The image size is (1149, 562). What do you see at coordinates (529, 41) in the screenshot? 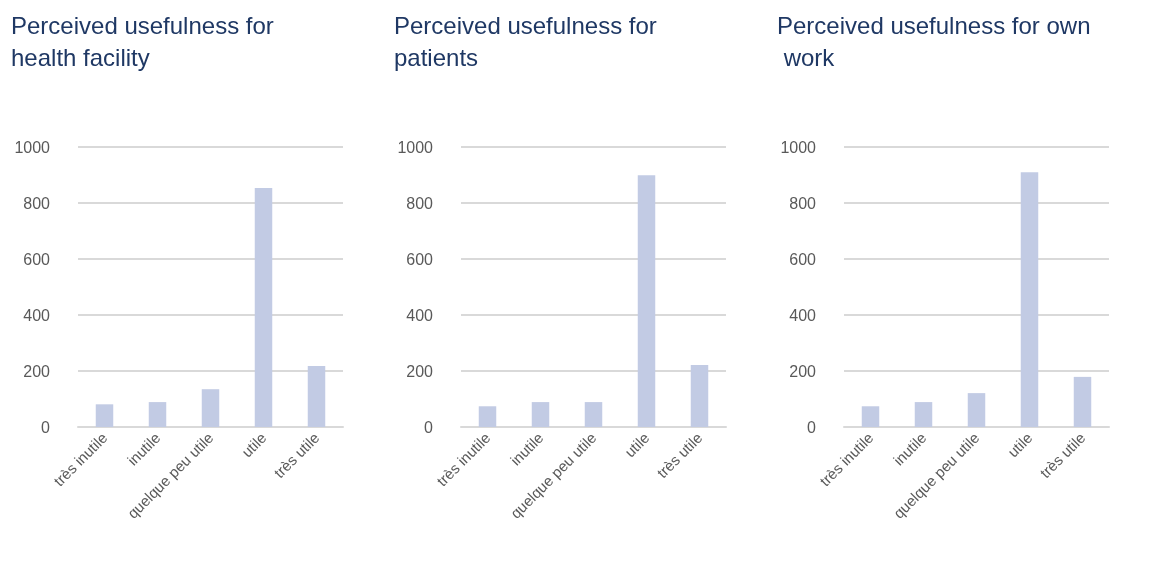
I see `chart-title: Perceived usefulness for patients` at bounding box center [529, 41].